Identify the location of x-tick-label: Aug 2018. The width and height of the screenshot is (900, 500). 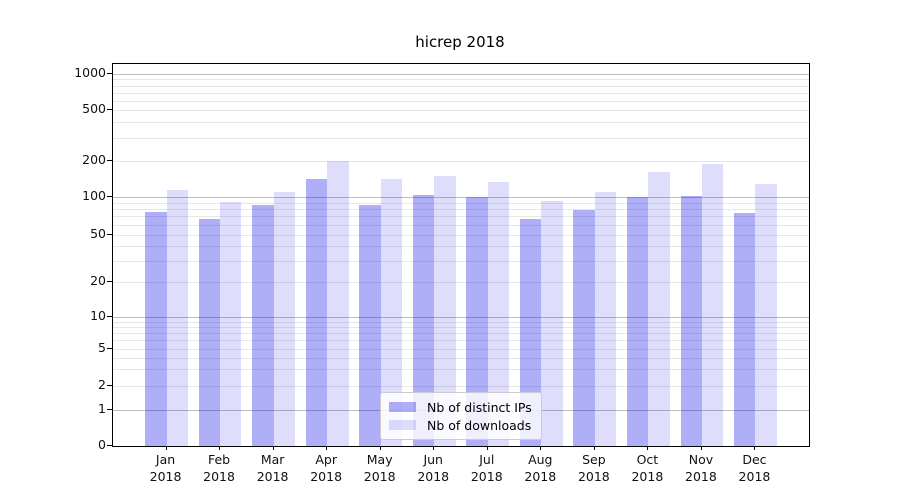
(540, 468).